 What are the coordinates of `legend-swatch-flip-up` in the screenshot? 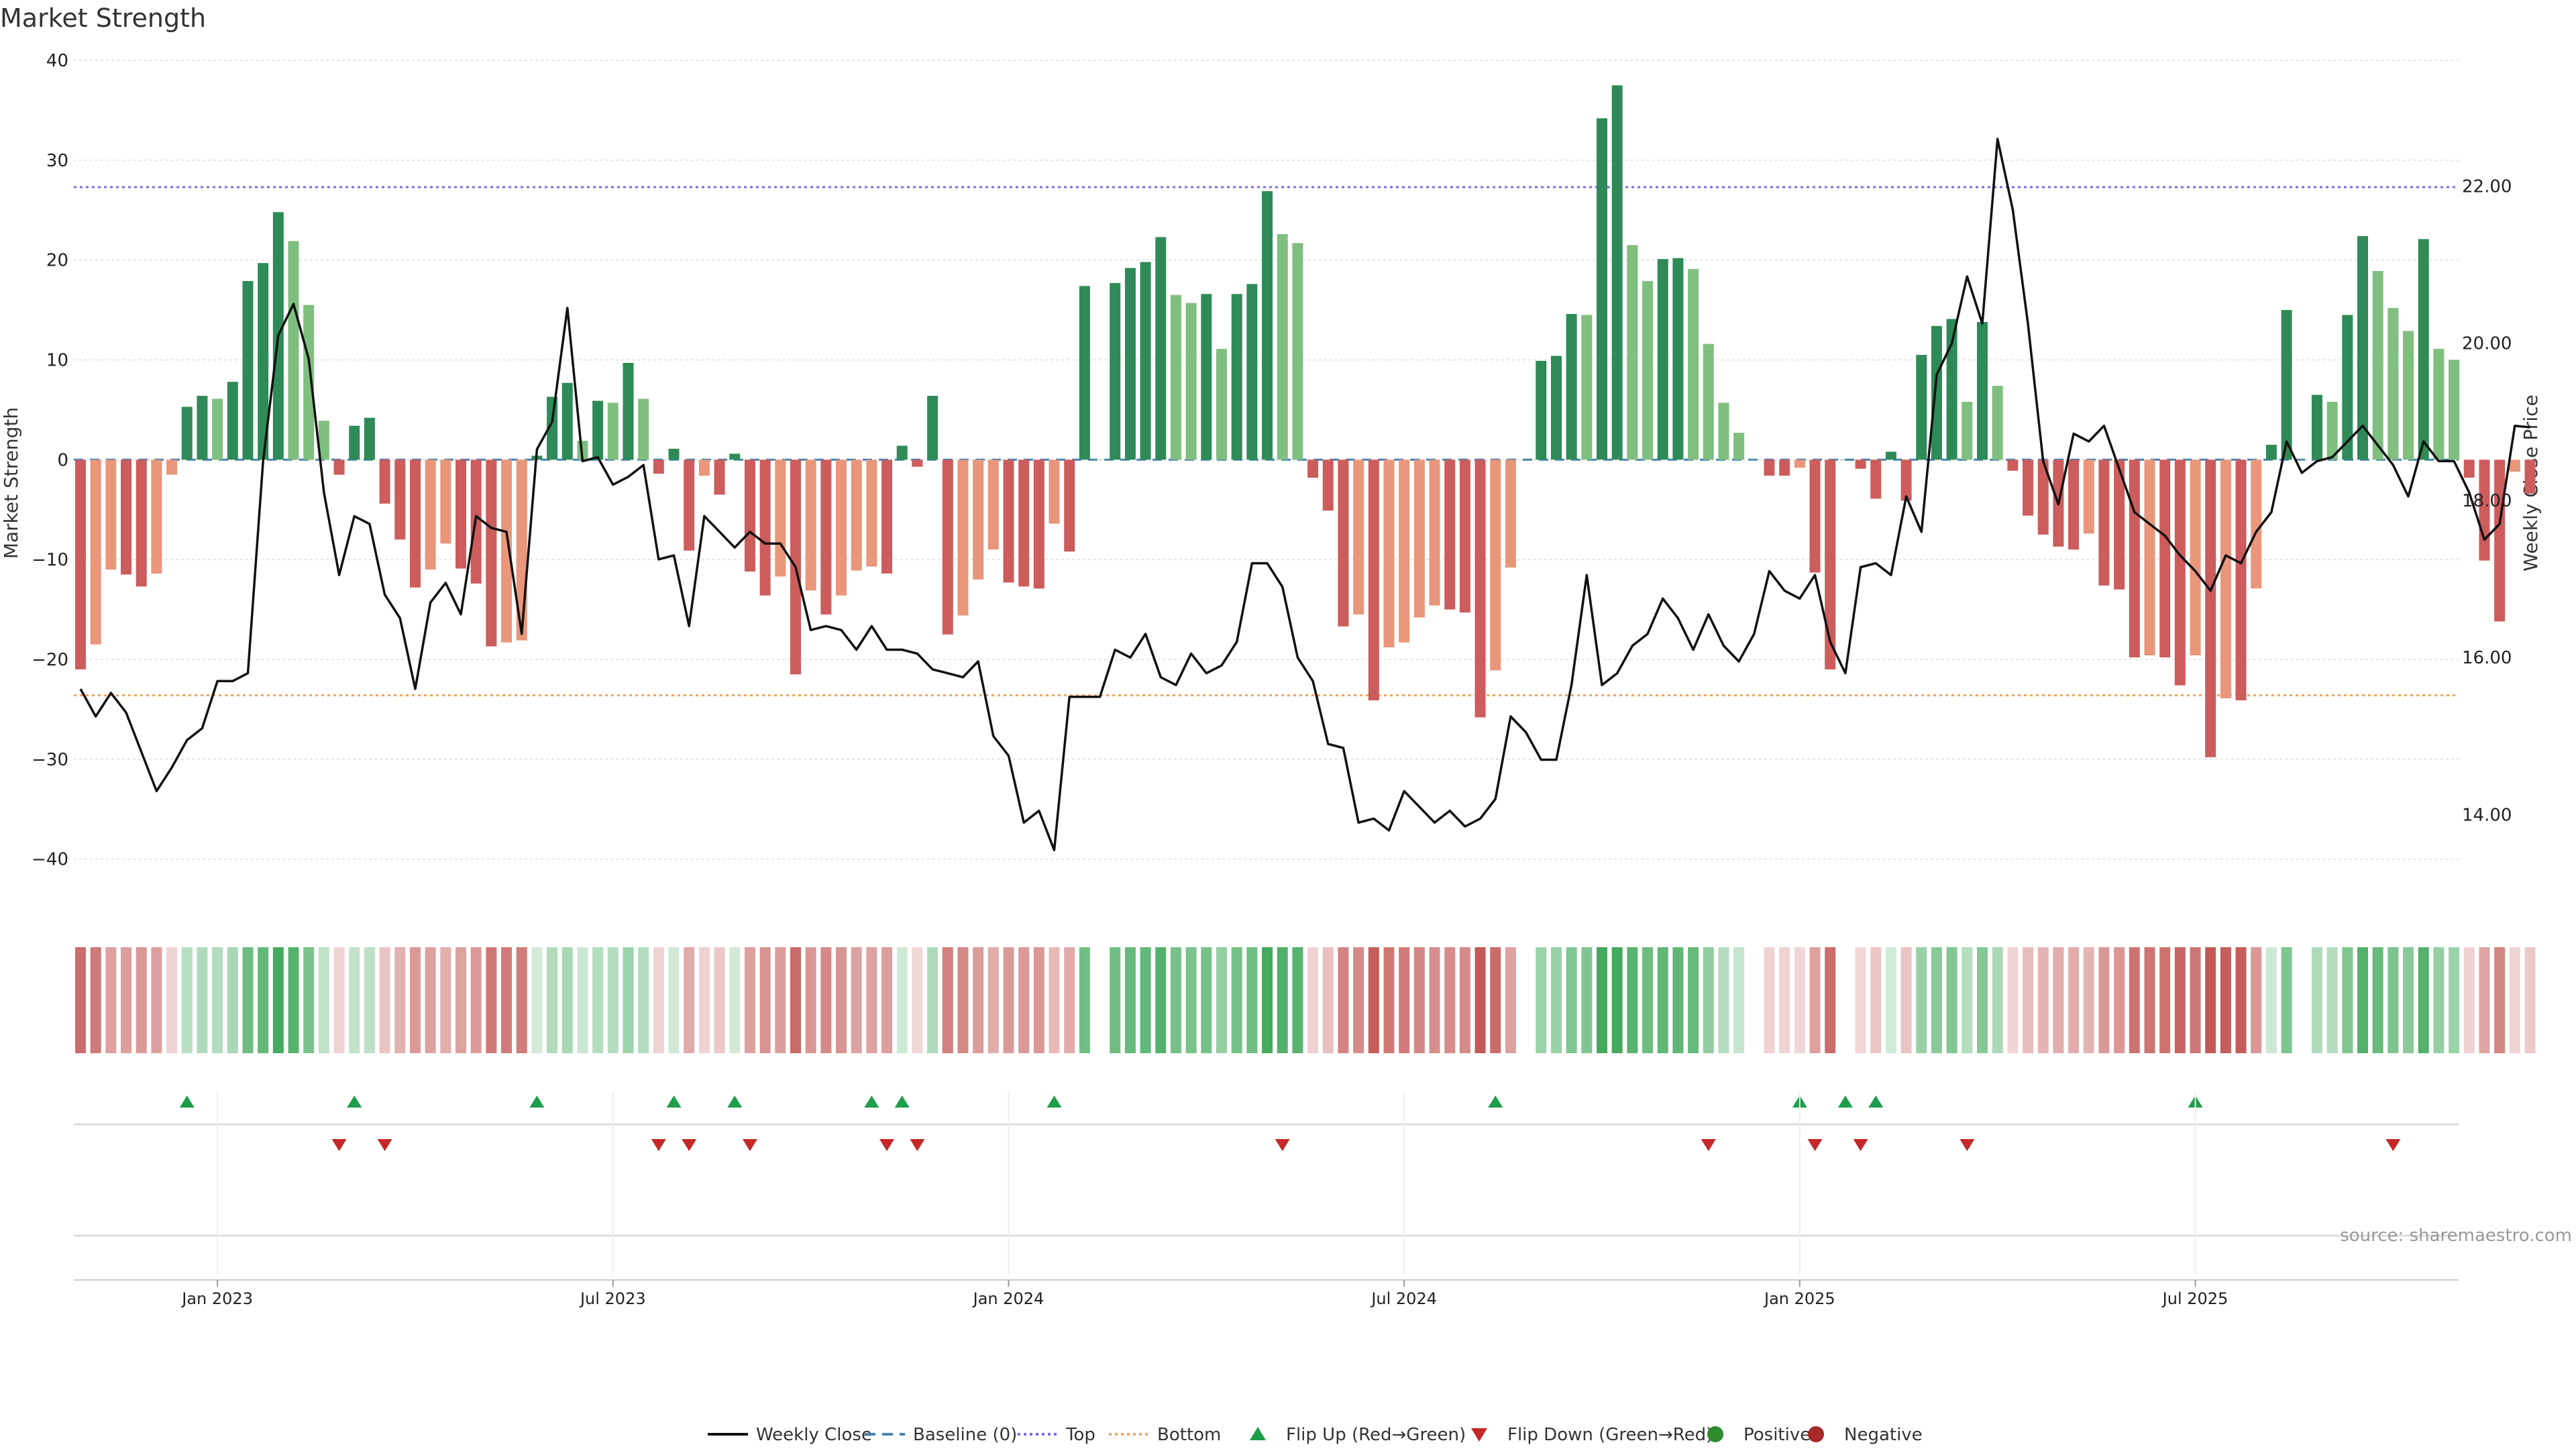 It's located at (1258, 1433).